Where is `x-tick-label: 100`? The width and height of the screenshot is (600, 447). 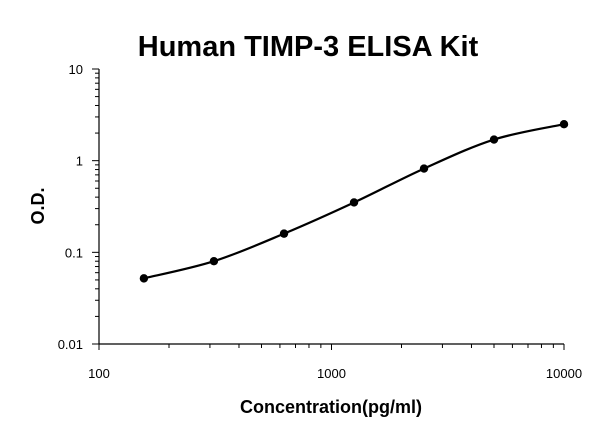
x-tick-label: 100 is located at coordinates (99, 373).